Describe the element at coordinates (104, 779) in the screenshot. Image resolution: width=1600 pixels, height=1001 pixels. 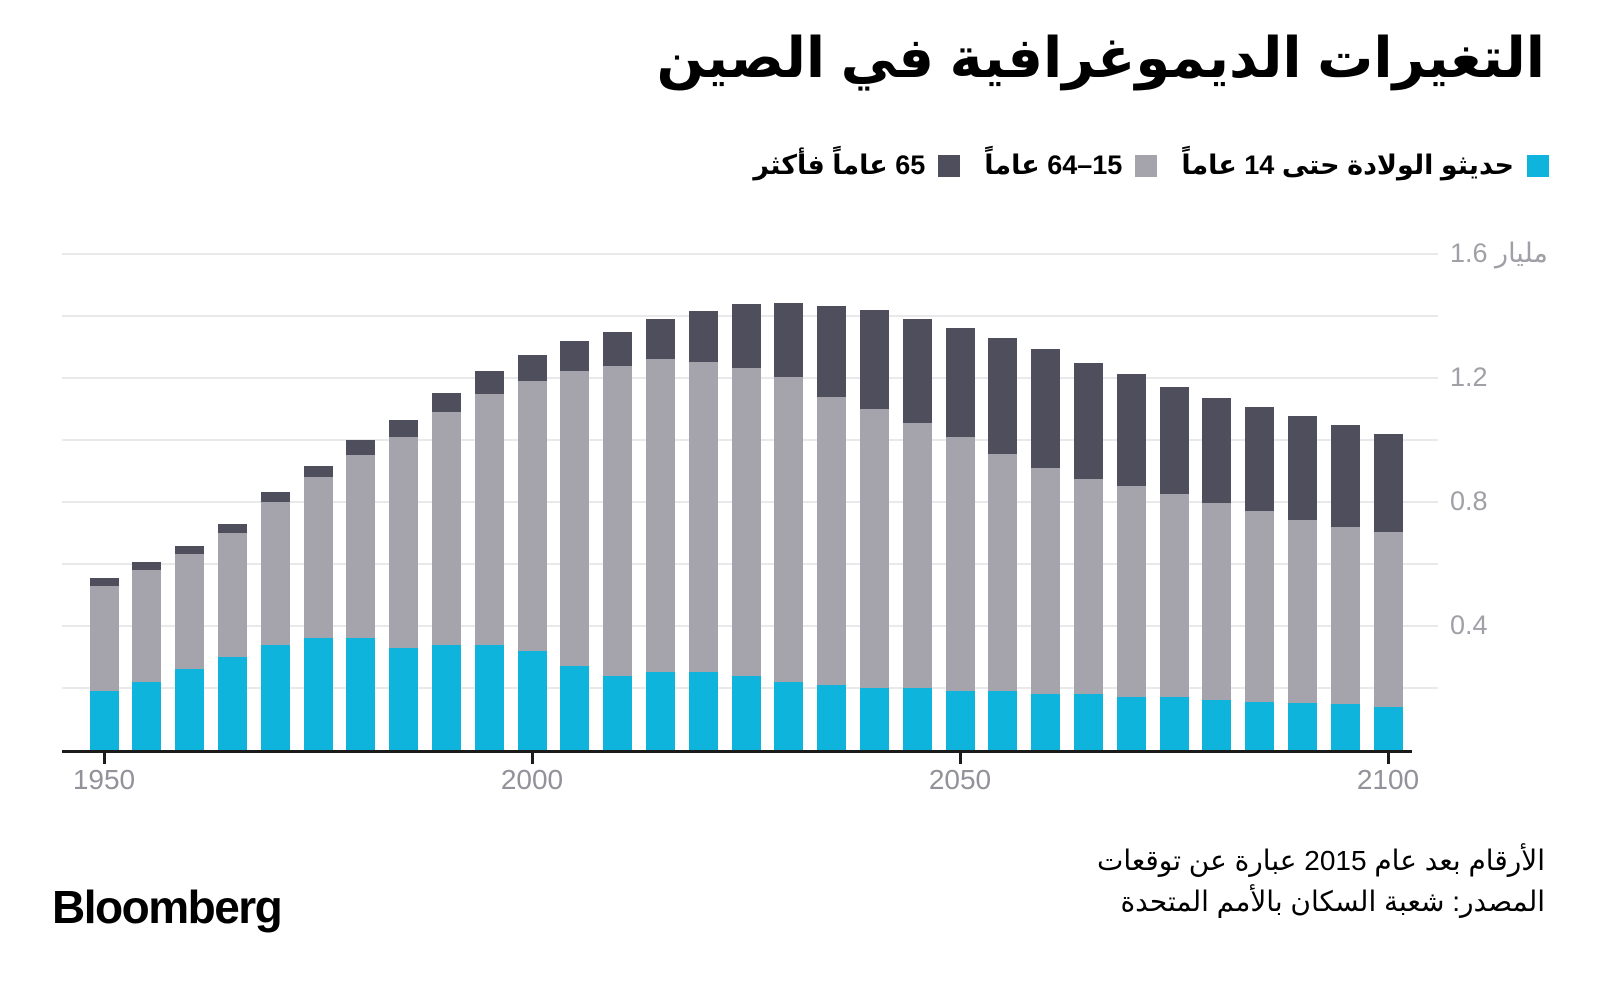
I see `x-axis-label-1950: 1950` at that location.